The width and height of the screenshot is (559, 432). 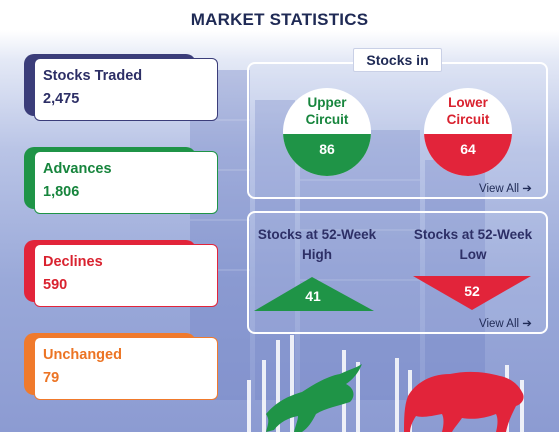 What do you see at coordinates (126, 368) in the screenshot?
I see `card-body: Unchanged 79` at bounding box center [126, 368].